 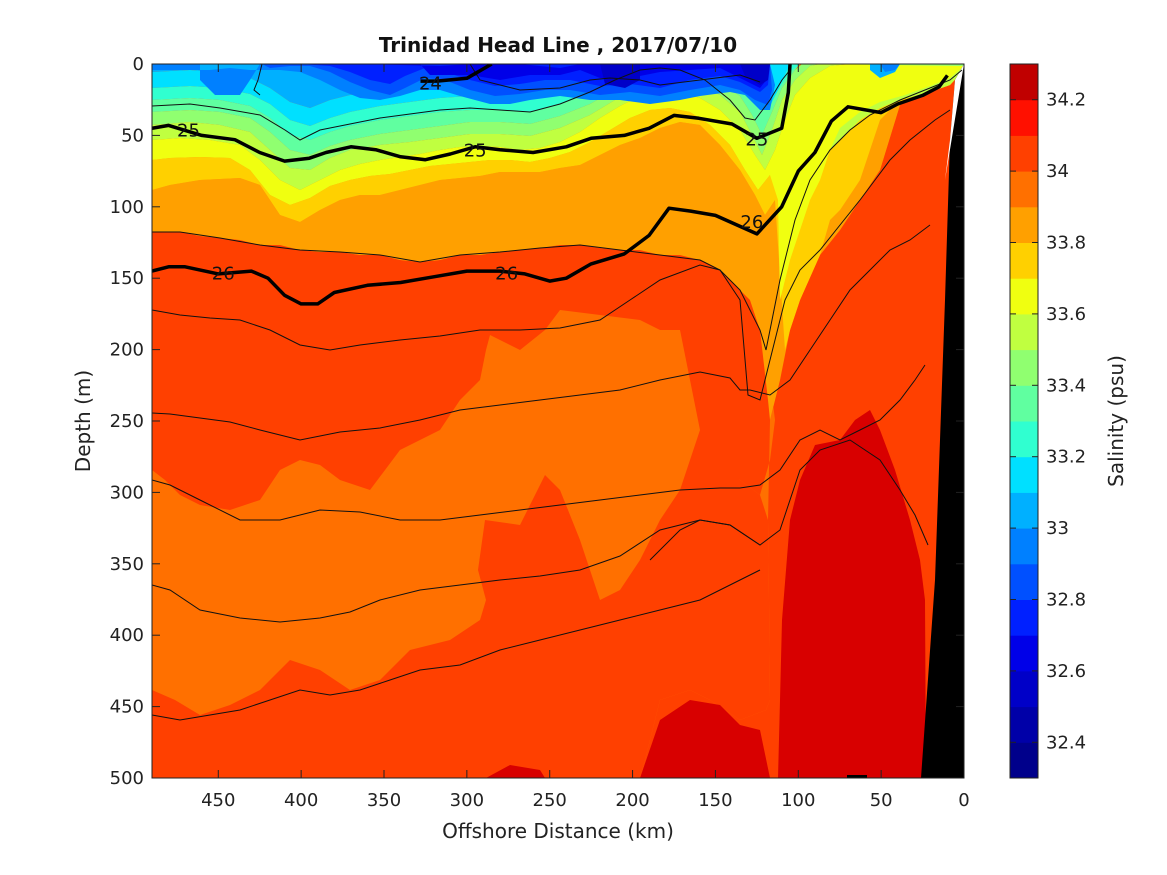 What do you see at coordinates (127, 278) in the screenshot?
I see `y-tick-label: 150` at bounding box center [127, 278].